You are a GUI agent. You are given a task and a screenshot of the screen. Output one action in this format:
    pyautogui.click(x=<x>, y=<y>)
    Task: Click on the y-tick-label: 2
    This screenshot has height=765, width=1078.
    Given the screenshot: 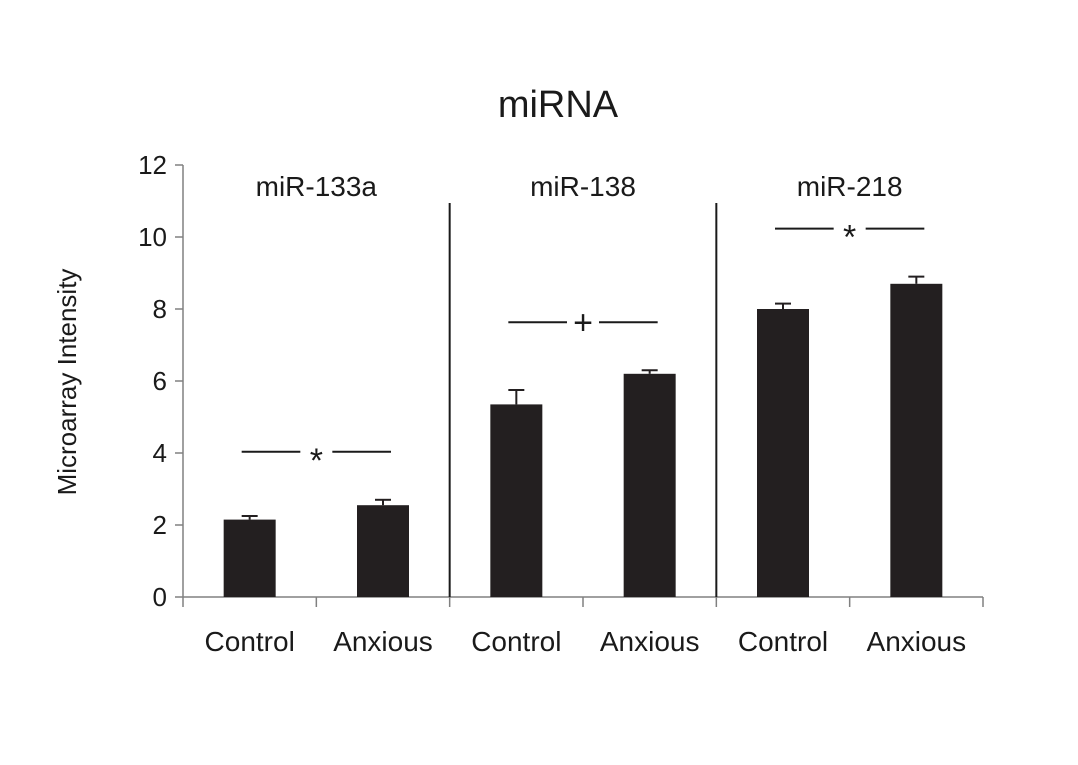 What is the action you would take?
    pyautogui.click(x=160, y=525)
    